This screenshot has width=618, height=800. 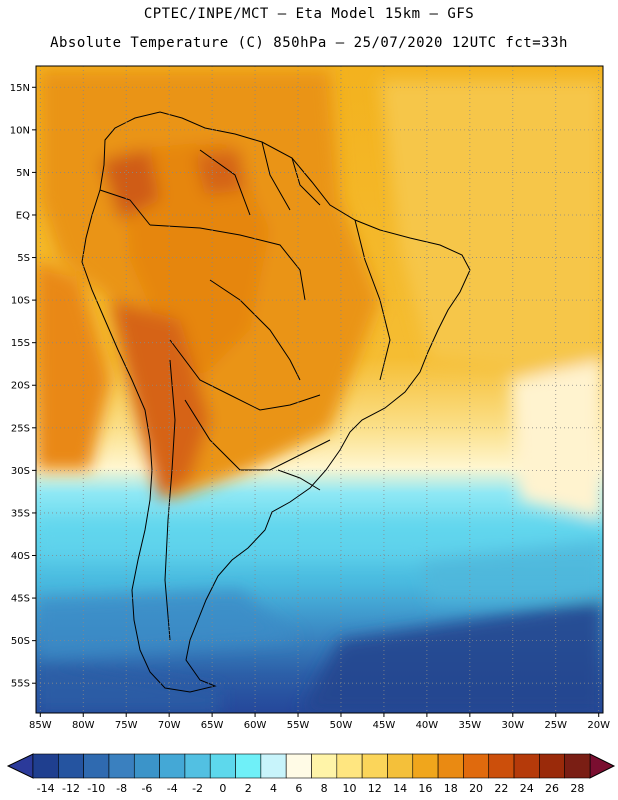 What do you see at coordinates (126, 725) in the screenshot?
I see `lon-tick-label: 75W` at bounding box center [126, 725].